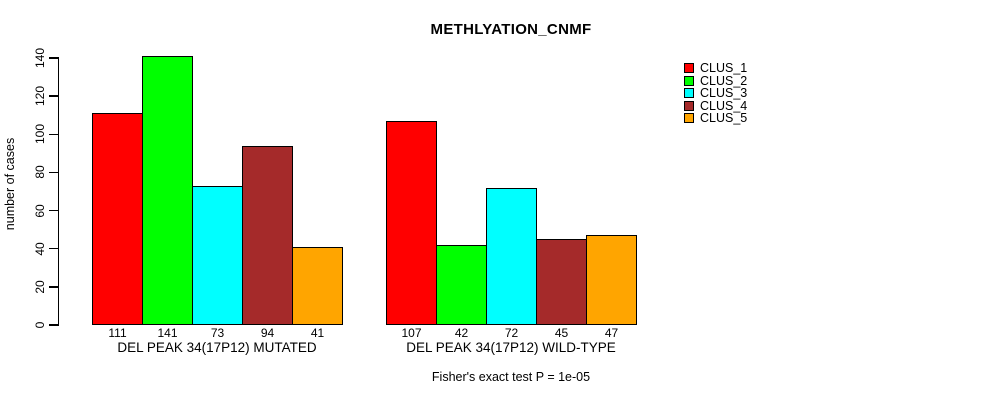 Image resolution: width=990 pixels, height=400 pixels. Describe the element at coordinates (561, 333) in the screenshot. I see `bar-value-label: 45` at that location.